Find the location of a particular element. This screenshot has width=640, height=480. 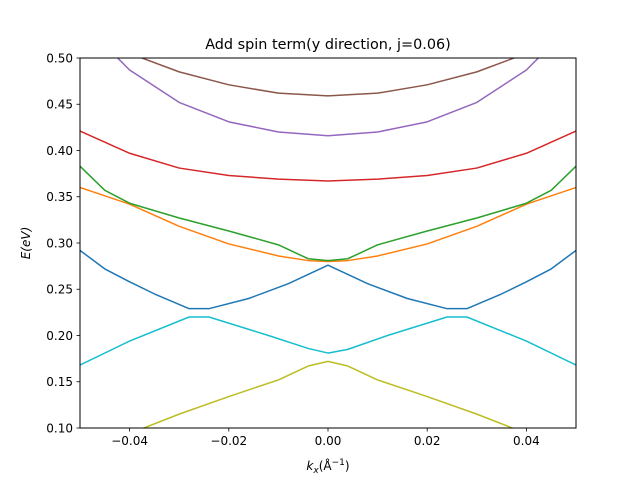

series-line-band-orange is located at coordinates (328, 224).